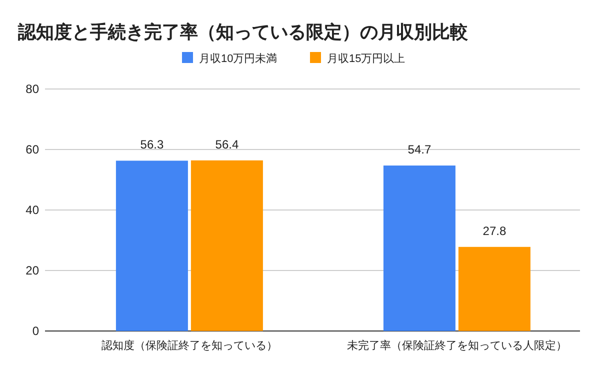 The width and height of the screenshot is (600, 371). What do you see at coordinates (227, 144) in the screenshot?
I see `data-label: 56.4` at bounding box center [227, 144].